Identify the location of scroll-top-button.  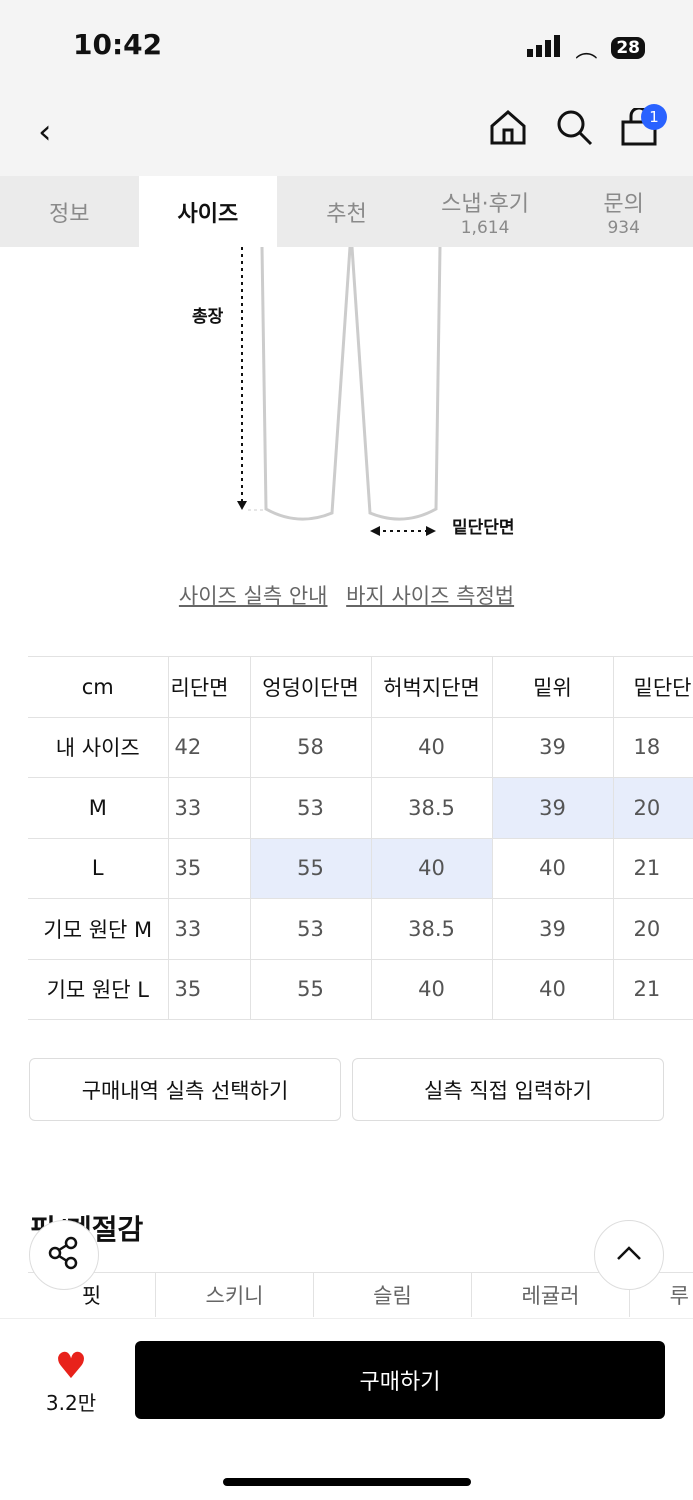
(629, 1255).